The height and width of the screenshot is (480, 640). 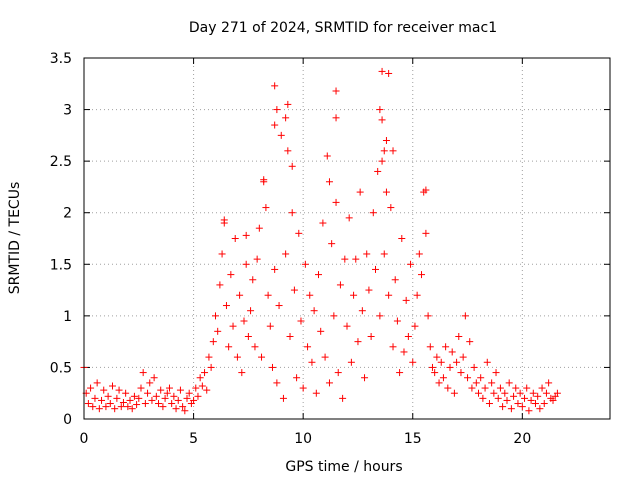 I want to click on x-tick-label: 15, so click(x=413, y=439).